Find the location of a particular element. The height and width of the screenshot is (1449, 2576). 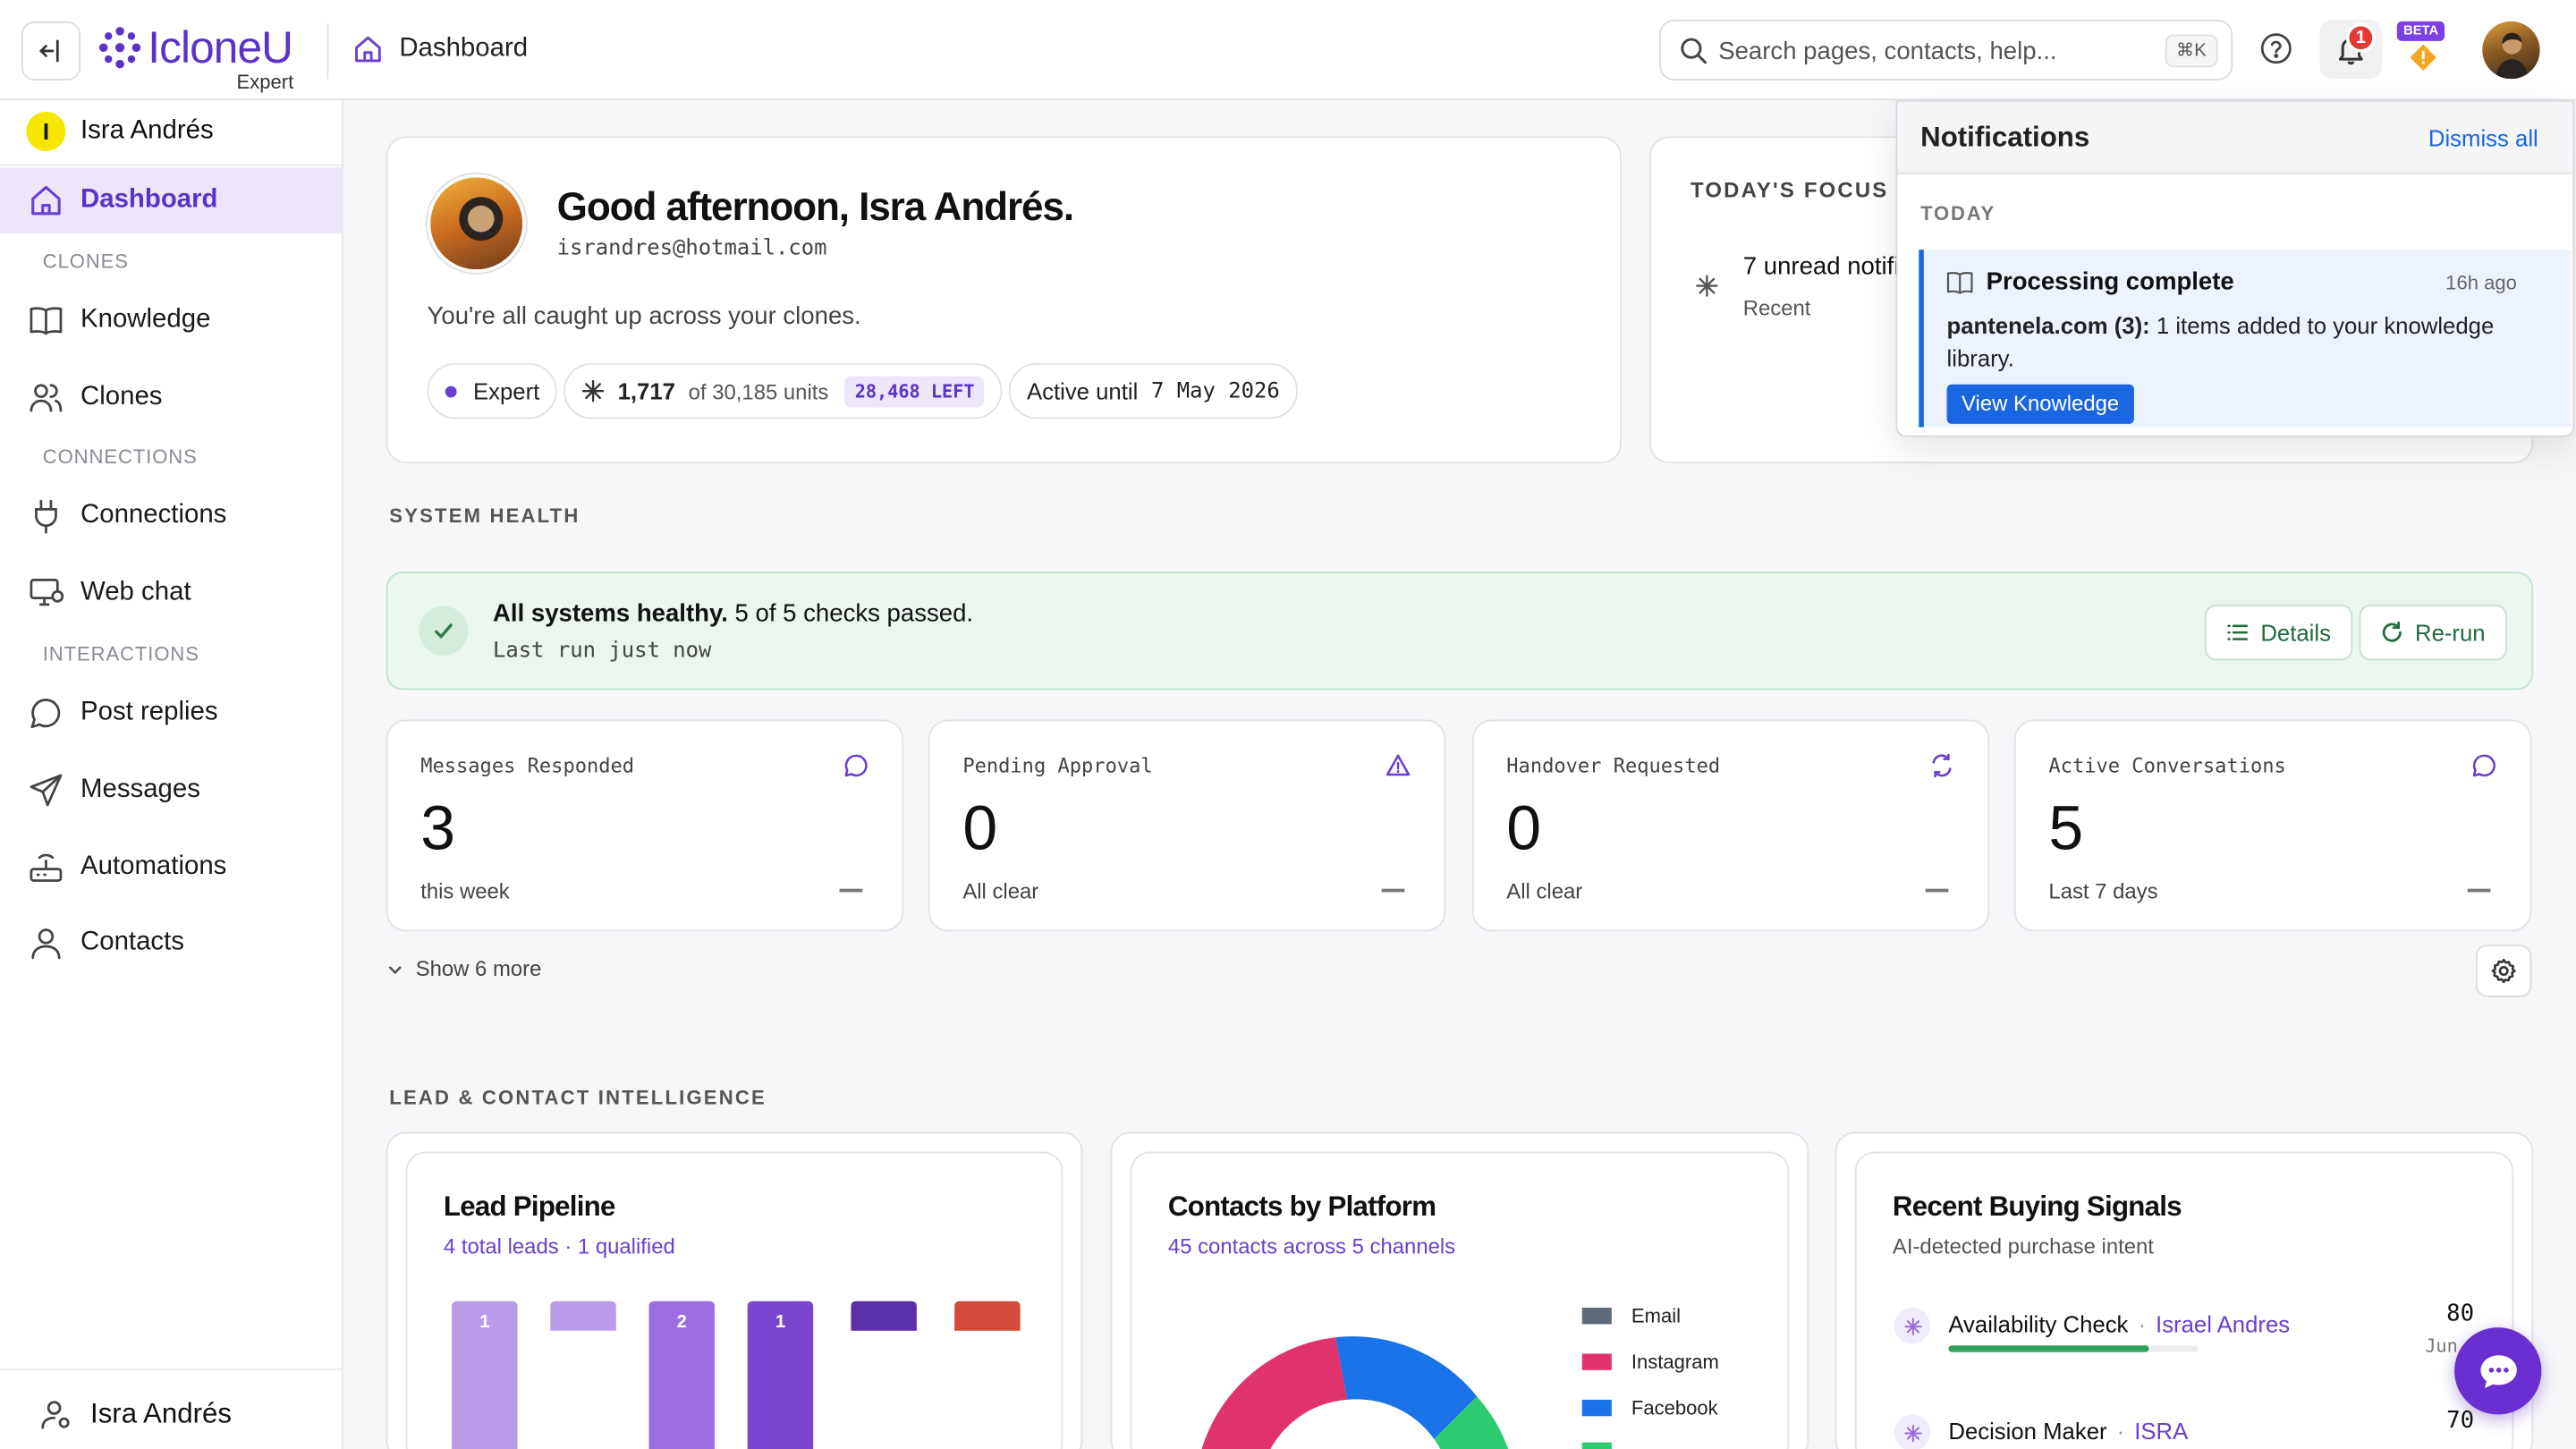

customize-metrics-button is located at coordinates (2503, 971).